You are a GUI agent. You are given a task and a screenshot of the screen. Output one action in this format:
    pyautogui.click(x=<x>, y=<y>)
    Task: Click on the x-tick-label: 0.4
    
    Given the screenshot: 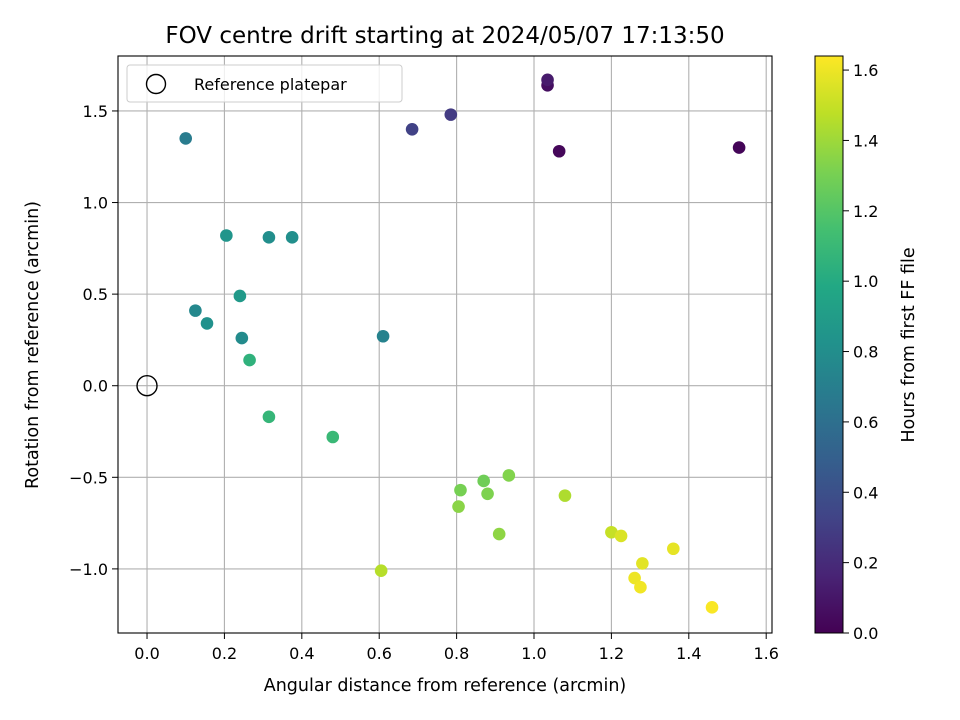 What is the action you would take?
    pyautogui.click(x=301, y=653)
    